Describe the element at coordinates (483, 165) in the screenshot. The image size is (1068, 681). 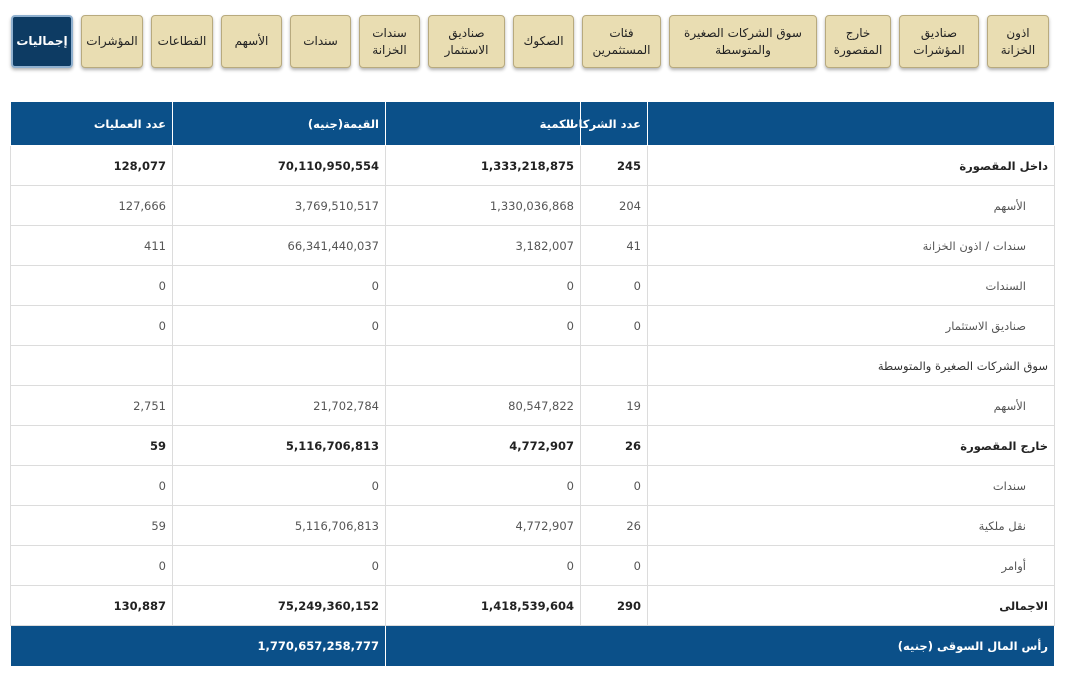
I see `cell: 1,333,218,875` at that location.